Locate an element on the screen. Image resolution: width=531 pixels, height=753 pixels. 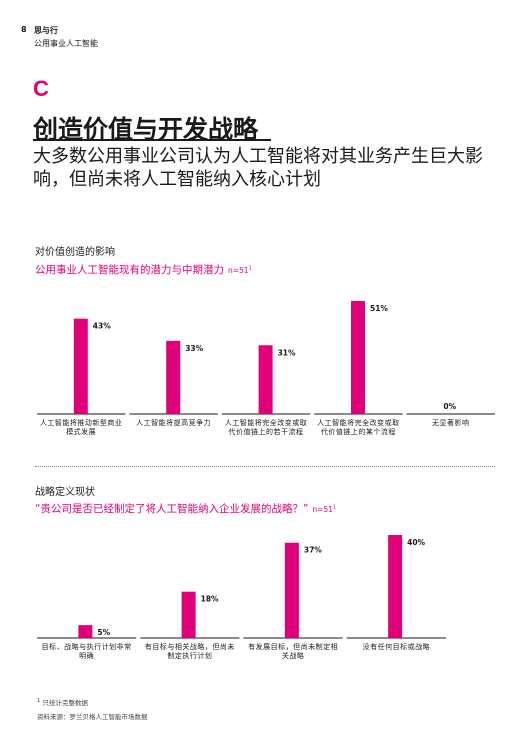
chart2-value-label: 5% is located at coordinates (103, 632).